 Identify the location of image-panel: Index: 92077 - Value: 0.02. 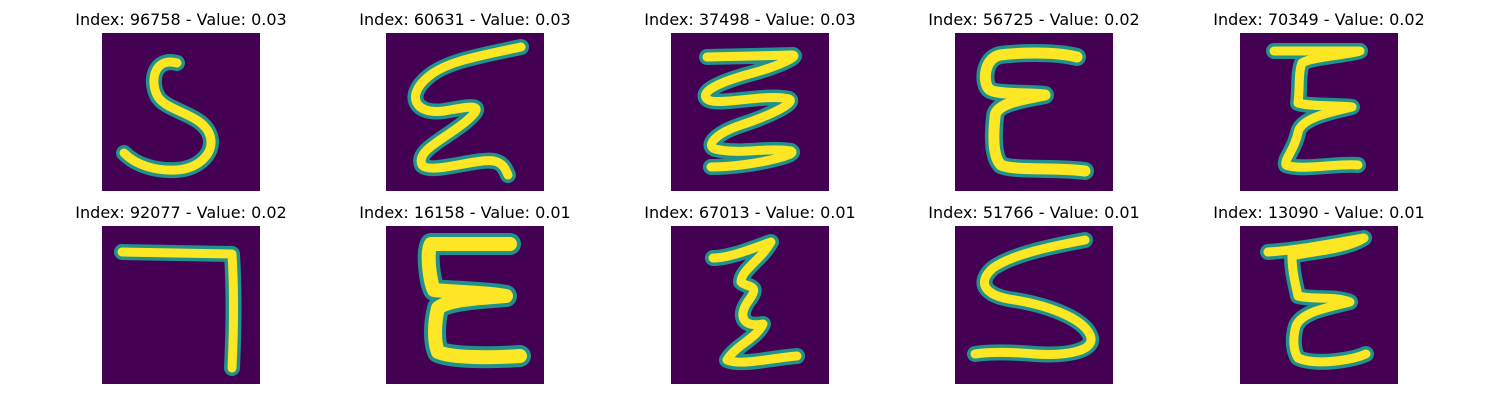
(181, 296).